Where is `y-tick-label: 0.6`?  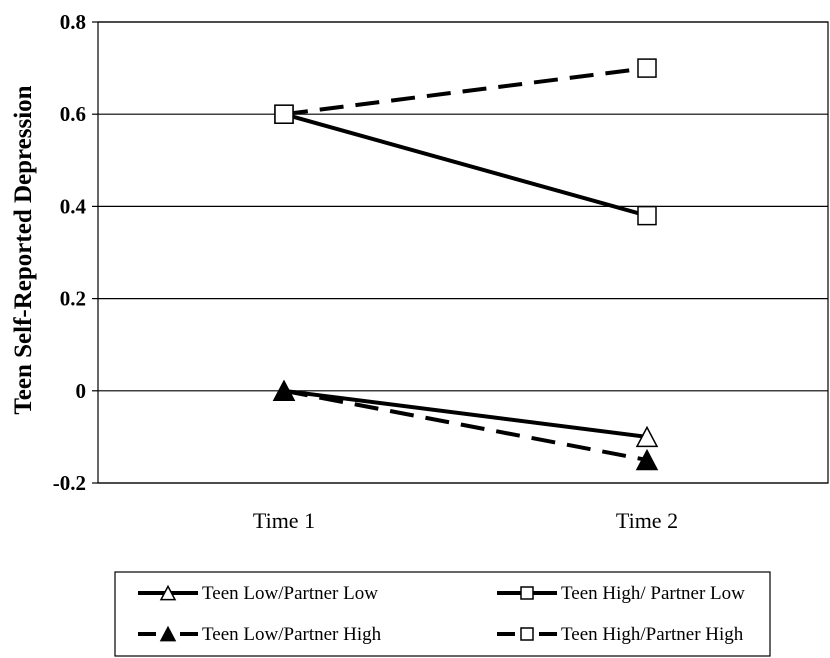 y-tick-label: 0.6 is located at coordinates (73, 114).